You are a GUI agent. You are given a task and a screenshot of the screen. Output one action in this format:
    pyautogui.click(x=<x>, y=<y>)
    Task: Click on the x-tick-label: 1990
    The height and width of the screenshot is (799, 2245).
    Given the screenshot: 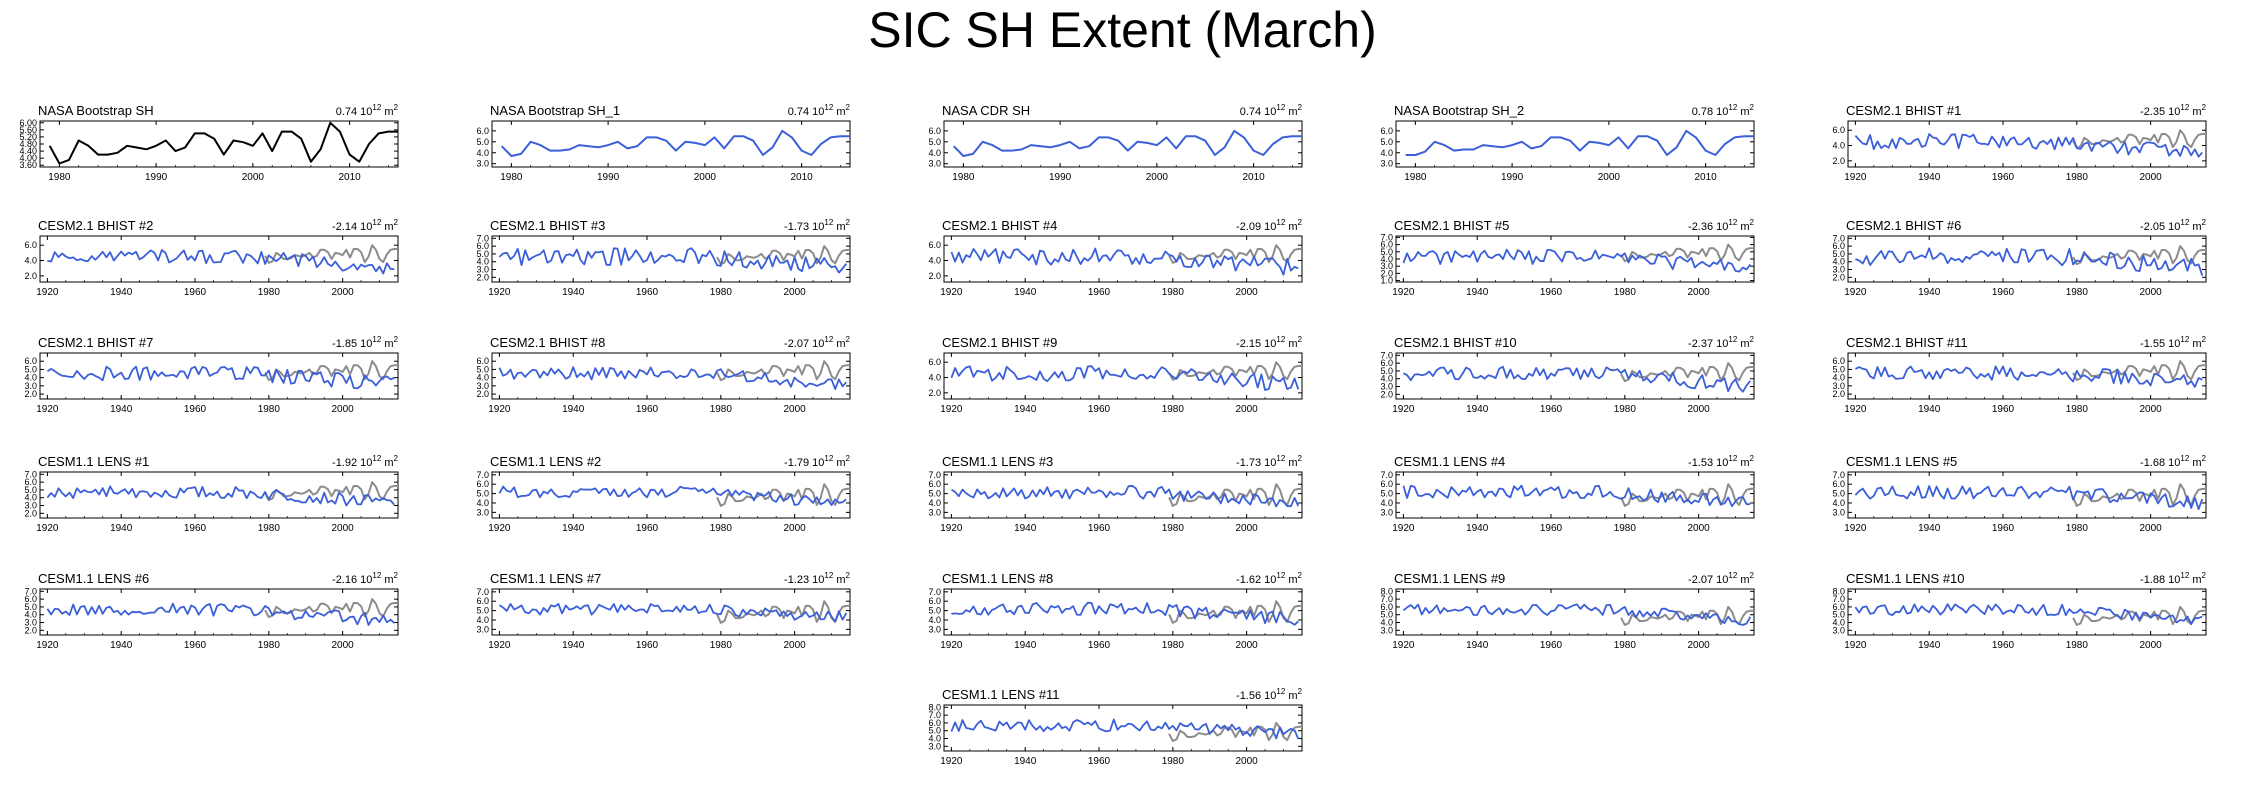 What is the action you would take?
    pyautogui.click(x=1512, y=177)
    